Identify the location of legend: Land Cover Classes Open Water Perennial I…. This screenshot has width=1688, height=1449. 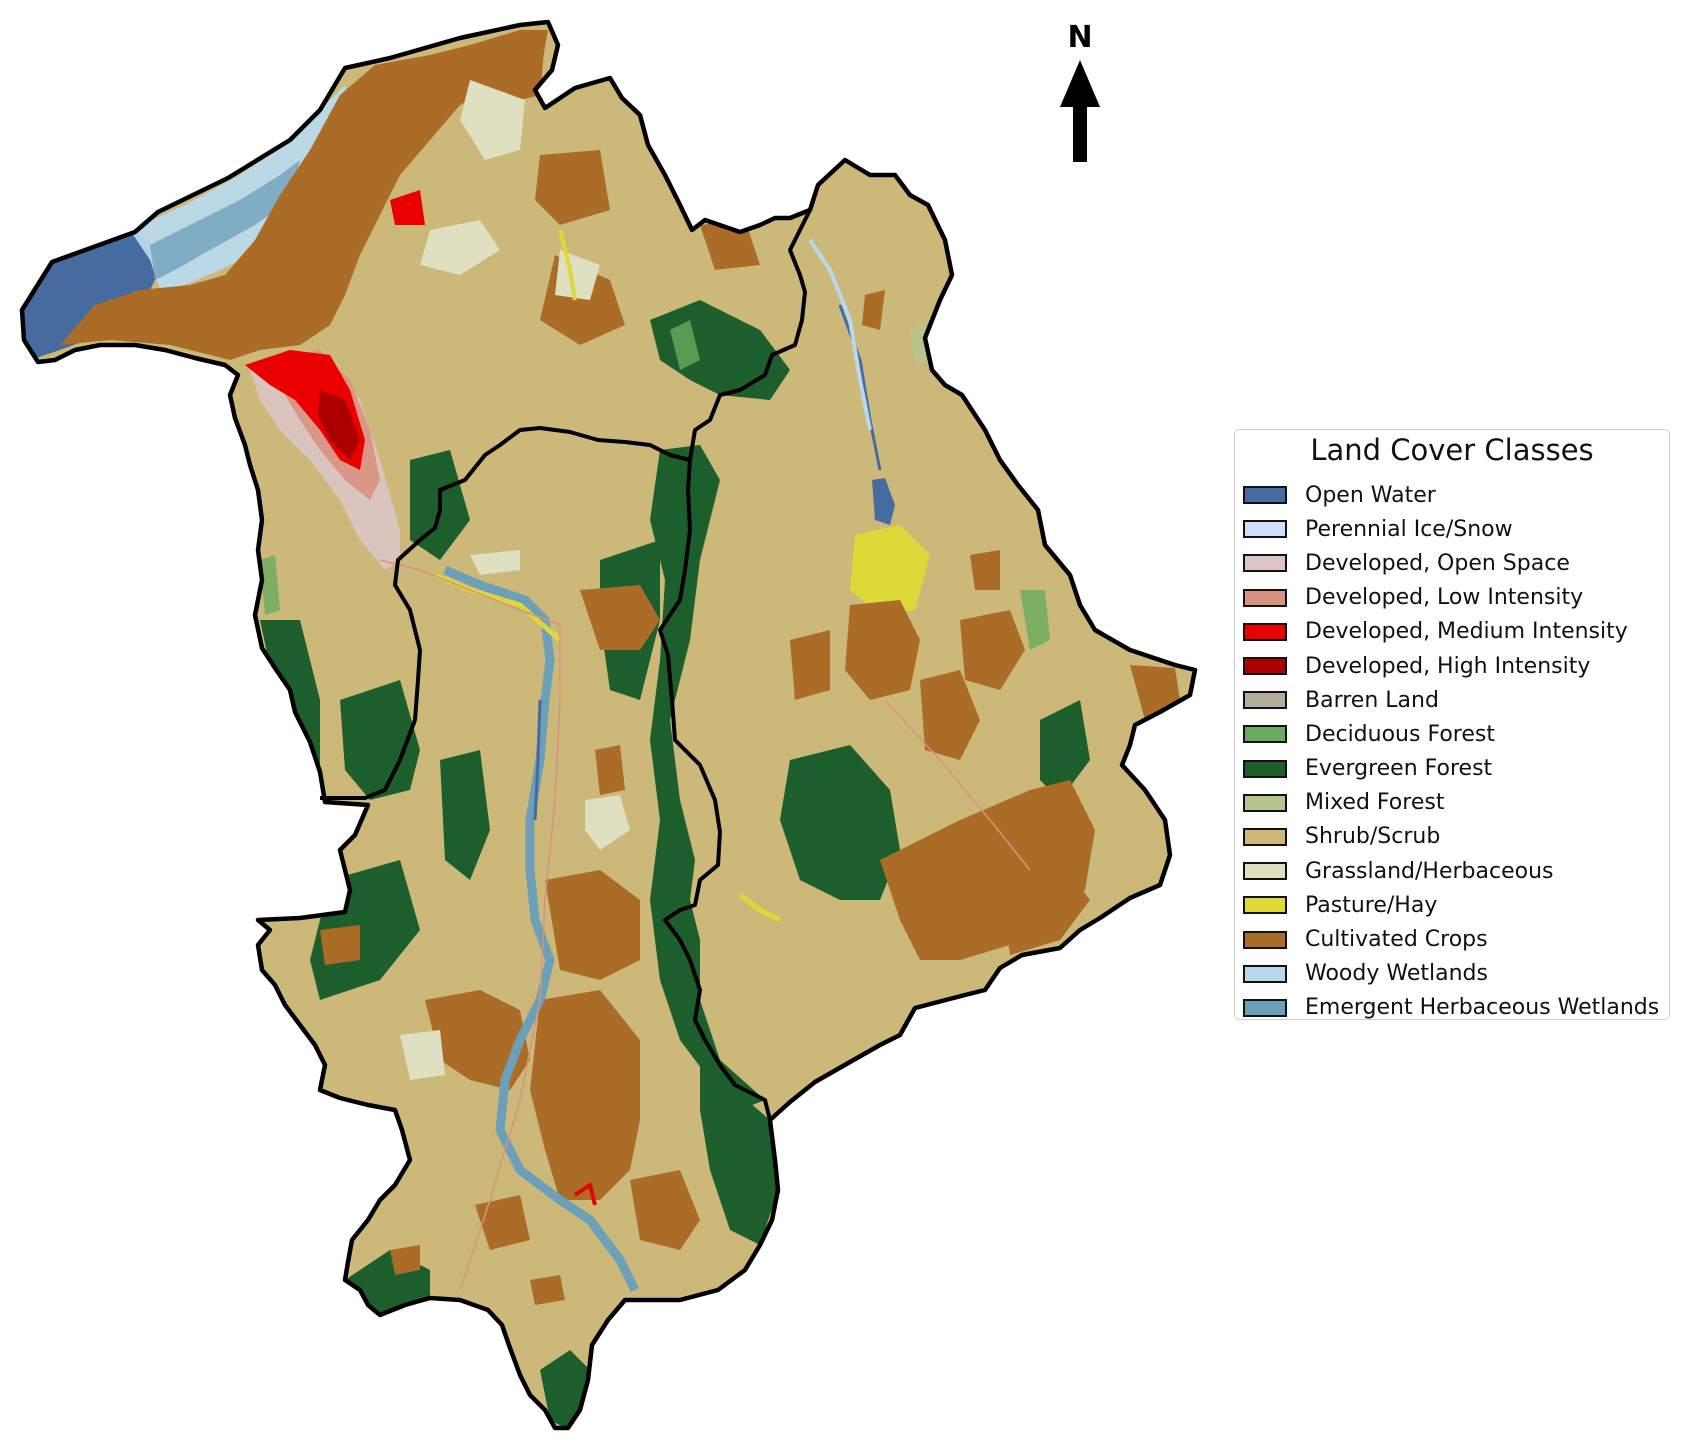
(1452, 724).